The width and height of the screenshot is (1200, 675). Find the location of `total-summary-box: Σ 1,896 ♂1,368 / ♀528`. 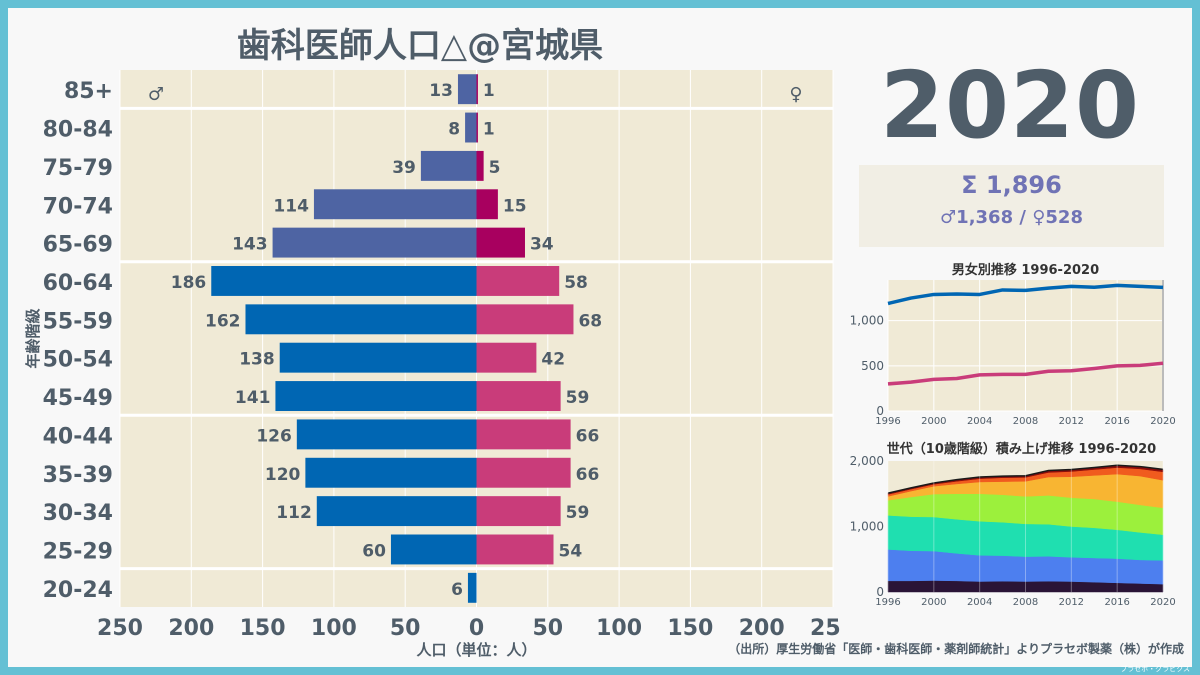

total-summary-box: Σ 1,896 ♂1,368 / ♀528 is located at coordinates (1011, 206).